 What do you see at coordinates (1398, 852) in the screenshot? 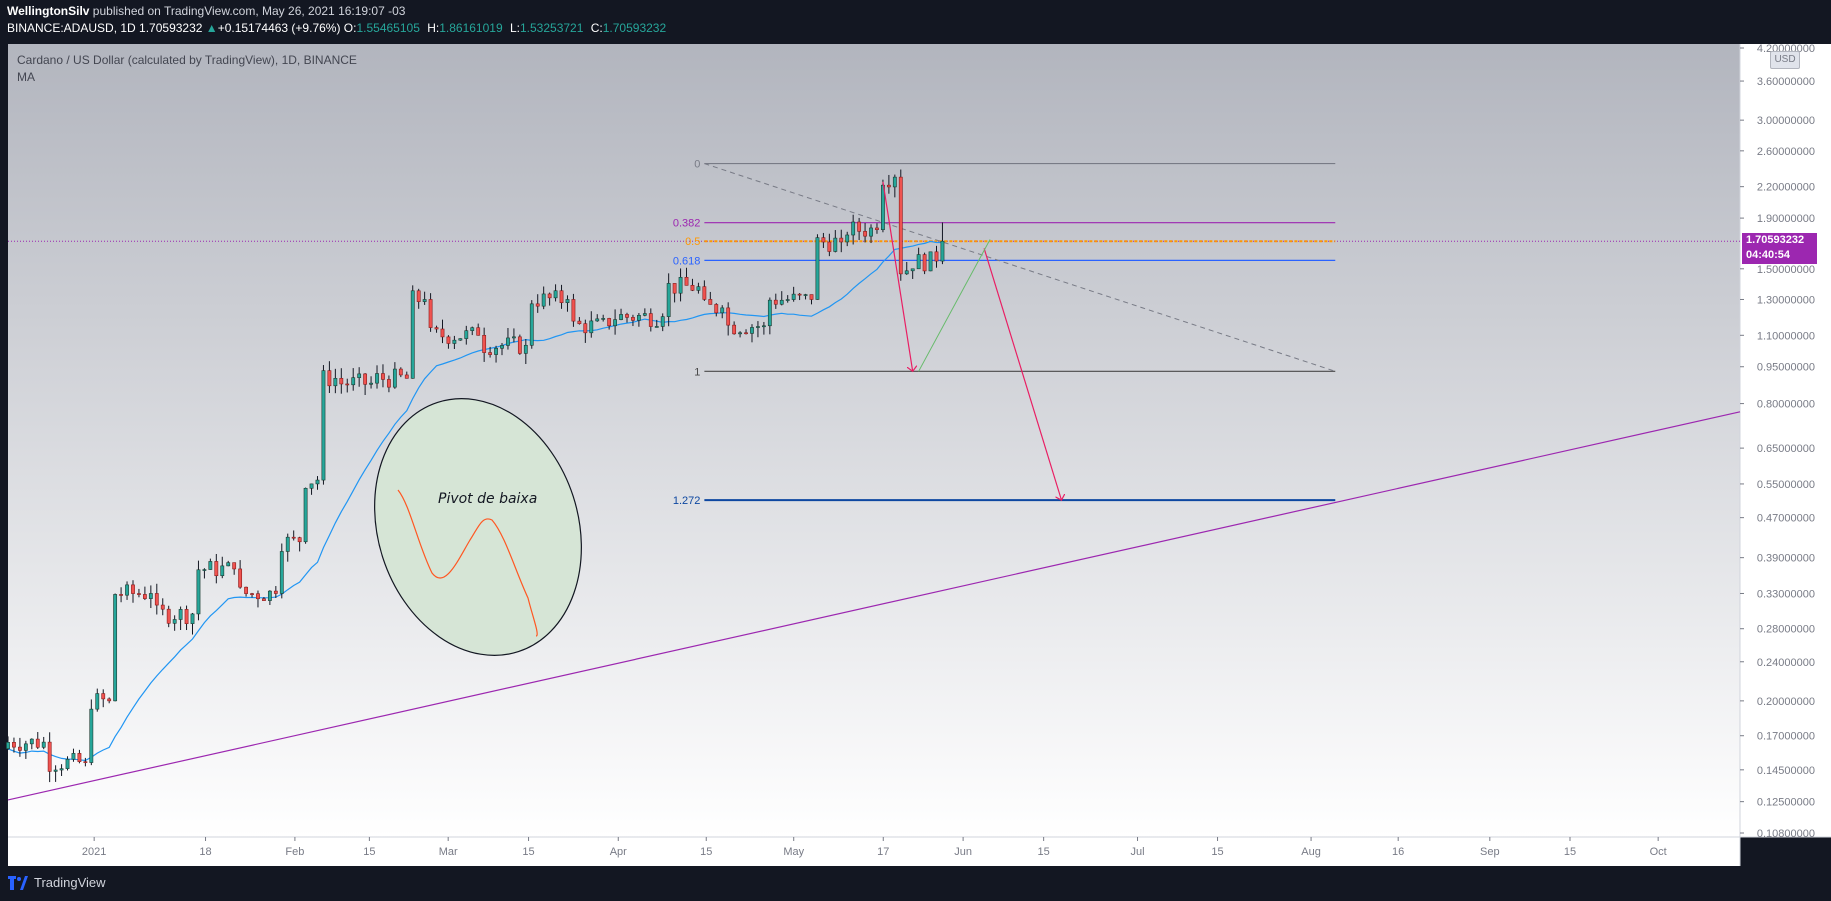
I see `time-tick-label: 16` at bounding box center [1398, 852].